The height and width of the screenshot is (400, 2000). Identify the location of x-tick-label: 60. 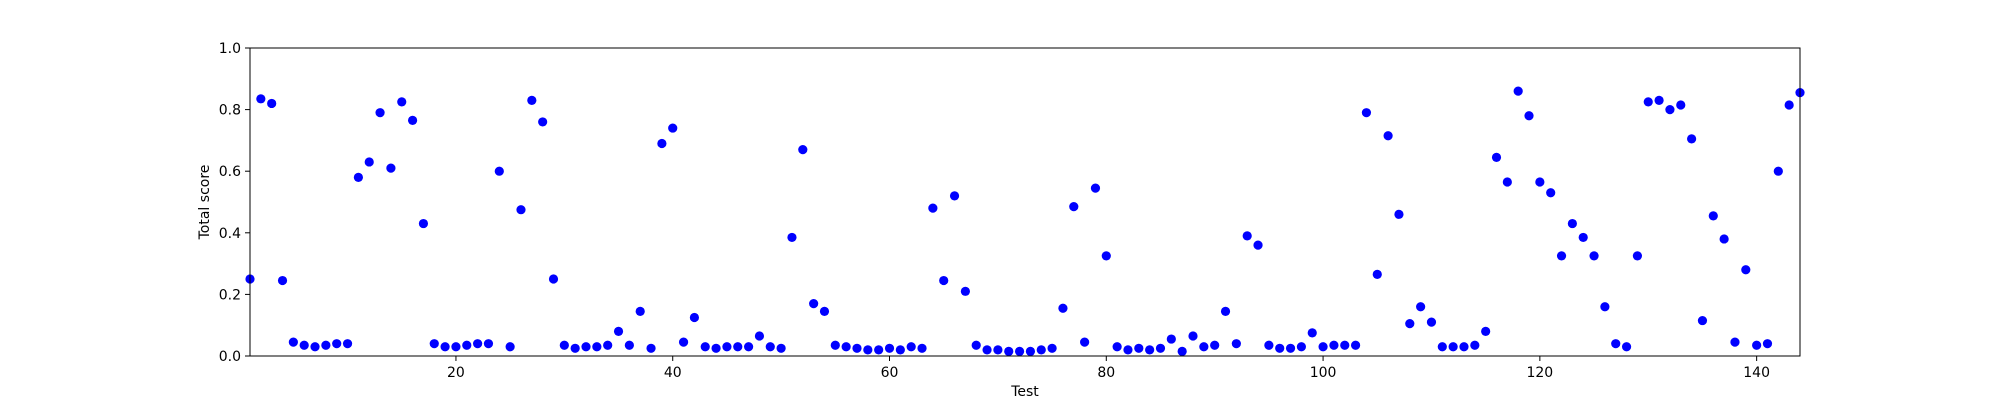
(890, 373).